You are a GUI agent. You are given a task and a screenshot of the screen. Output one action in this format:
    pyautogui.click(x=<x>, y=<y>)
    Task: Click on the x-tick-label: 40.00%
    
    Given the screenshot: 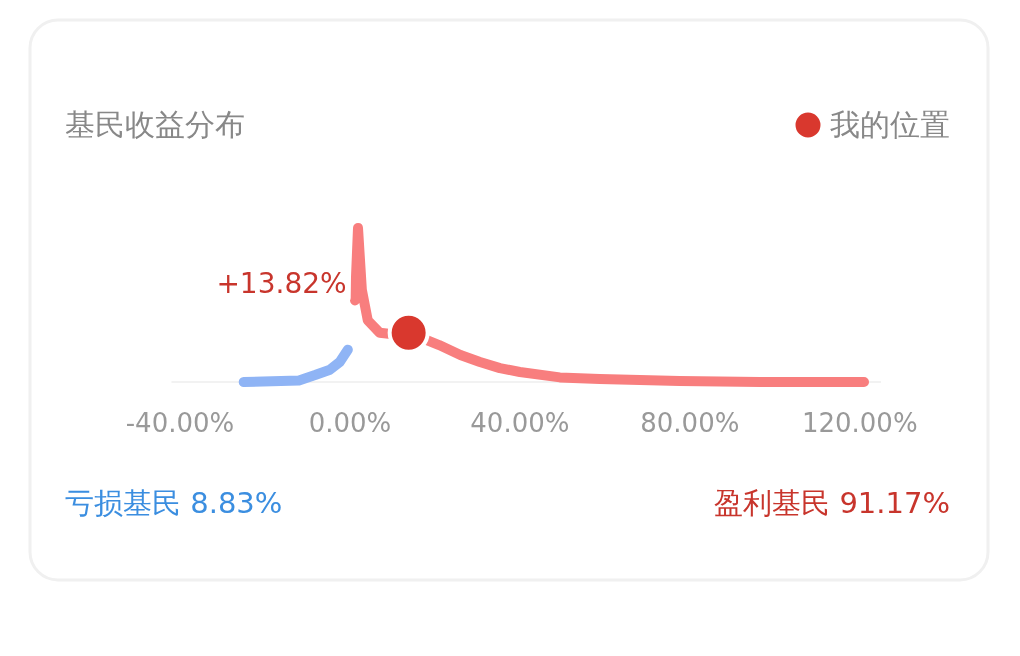 What is the action you would take?
    pyautogui.click(x=520, y=423)
    